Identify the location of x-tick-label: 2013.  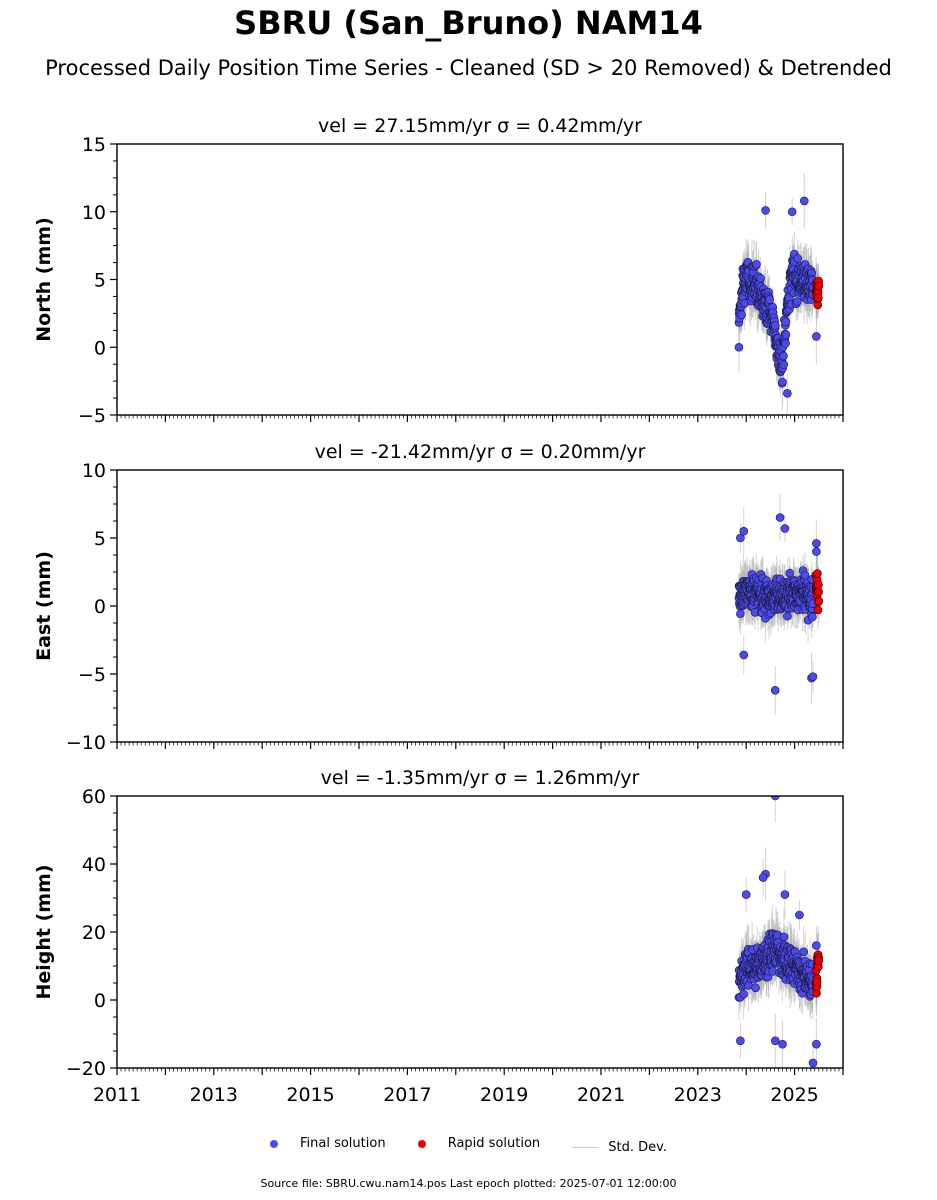
(214, 1095).